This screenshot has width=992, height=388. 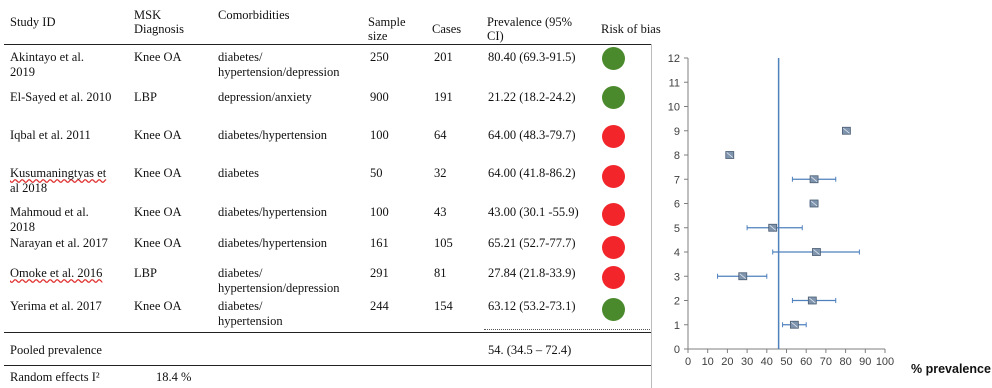 I want to click on cases: 191, so click(x=443, y=97).